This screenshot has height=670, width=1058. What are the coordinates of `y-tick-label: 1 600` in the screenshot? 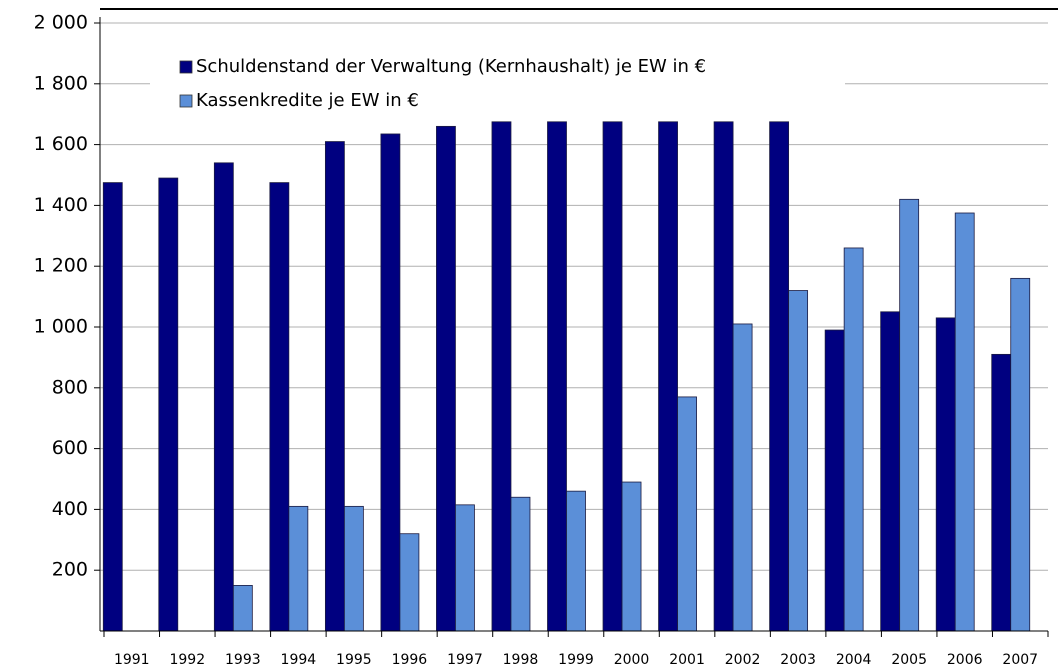 It's located at (61, 144).